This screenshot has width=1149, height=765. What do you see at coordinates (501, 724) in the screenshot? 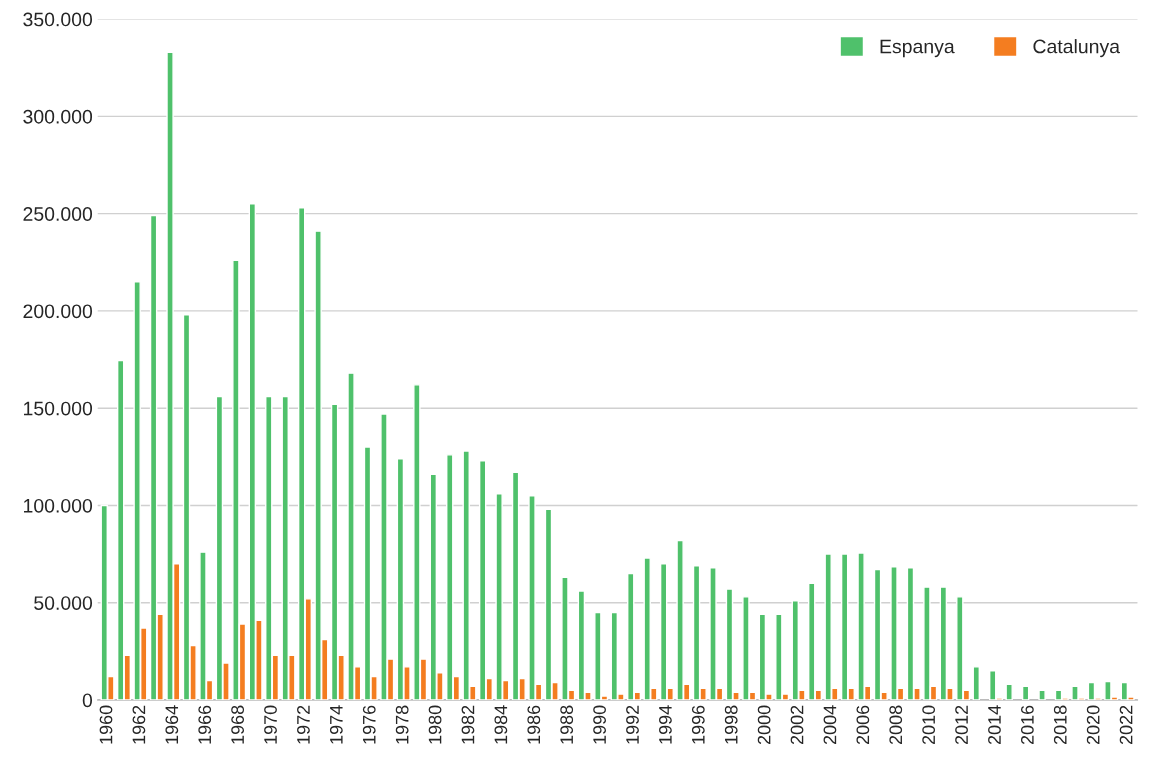
I see `x-tick-label: 1984` at bounding box center [501, 724].